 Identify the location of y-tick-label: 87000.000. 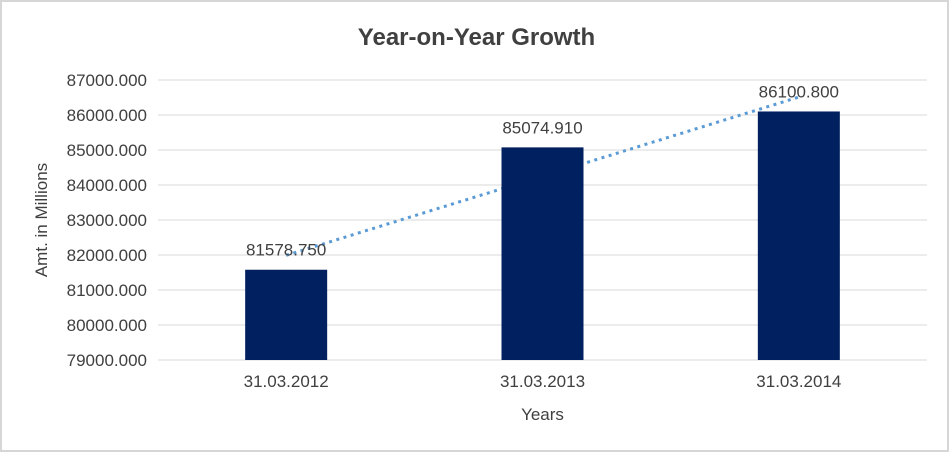
(107, 80).